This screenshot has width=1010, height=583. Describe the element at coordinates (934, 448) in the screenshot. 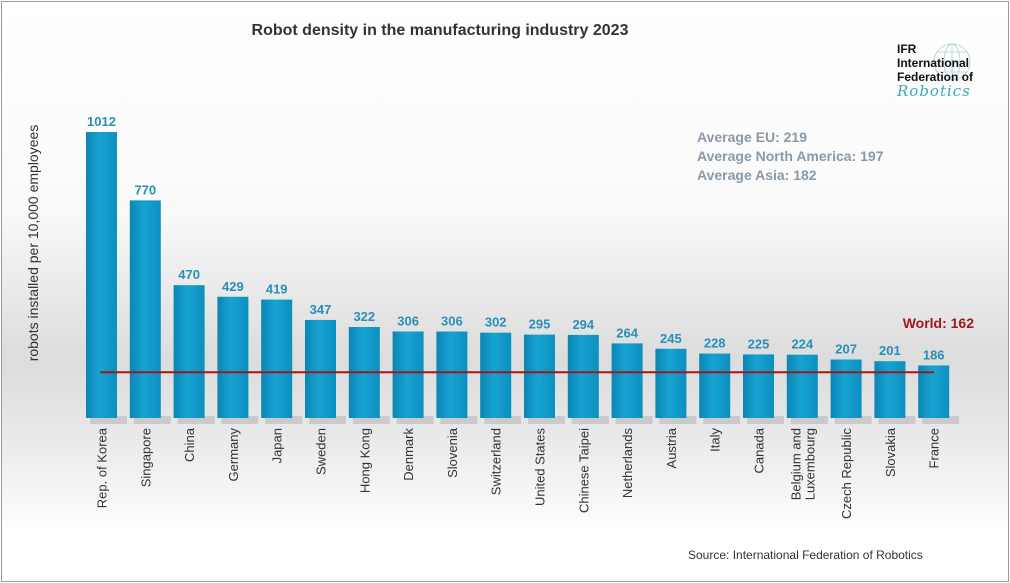

I see `category-label: France` at that location.